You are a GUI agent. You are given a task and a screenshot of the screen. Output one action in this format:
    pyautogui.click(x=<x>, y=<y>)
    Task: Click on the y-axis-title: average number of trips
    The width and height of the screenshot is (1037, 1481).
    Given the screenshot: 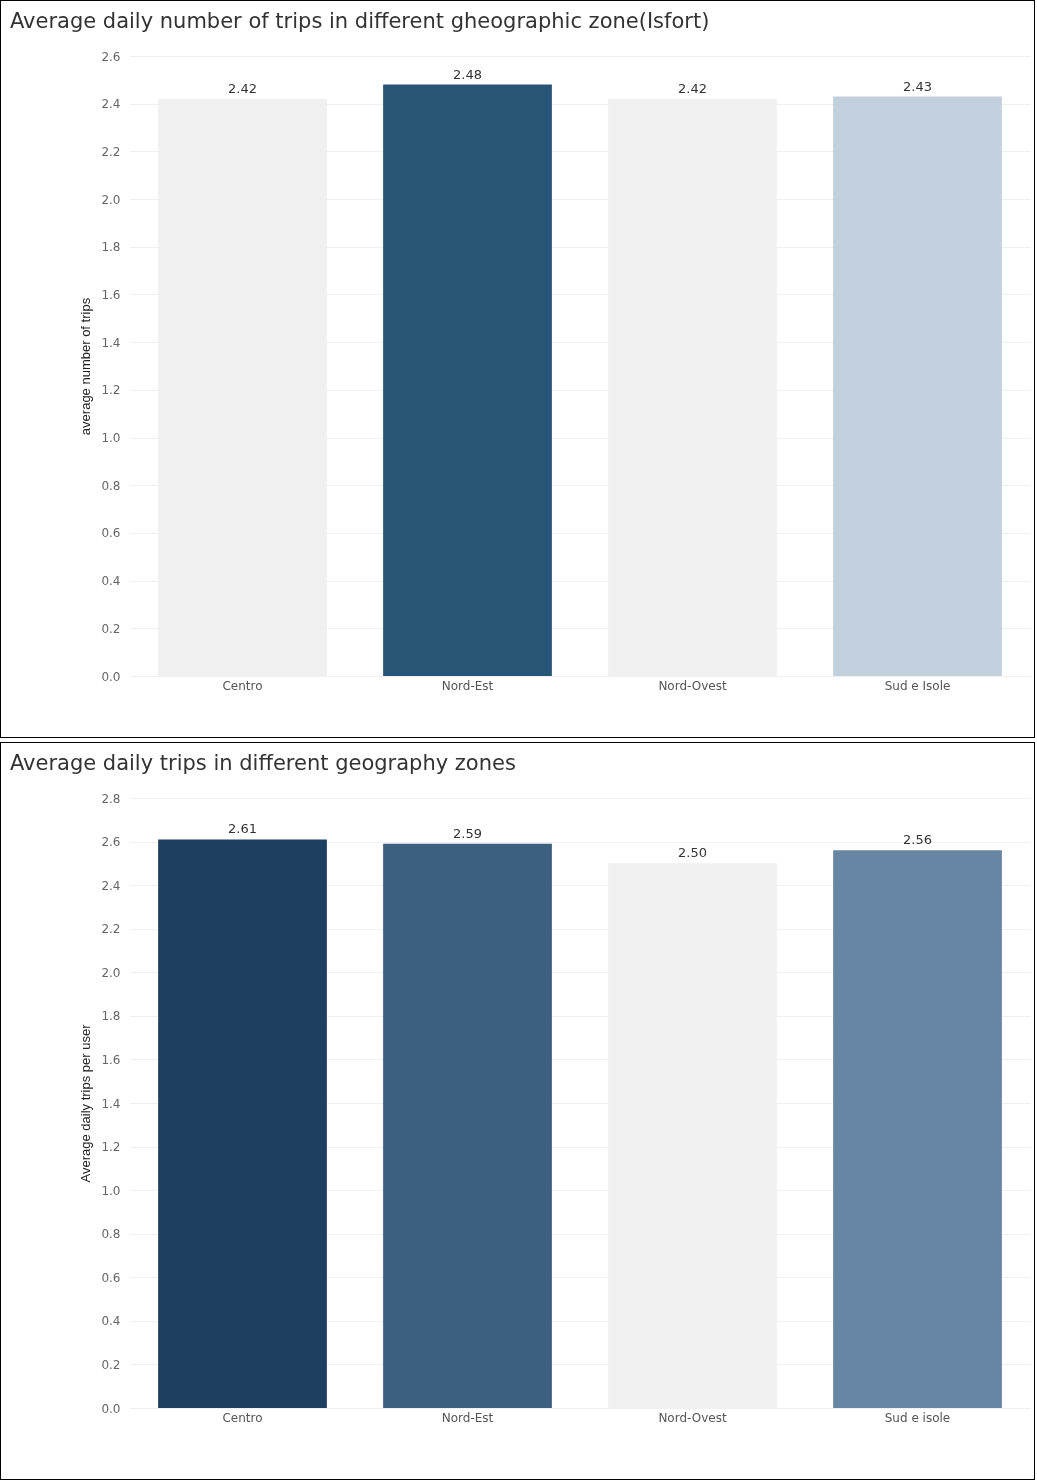 What is the action you would take?
    pyautogui.click(x=86, y=366)
    